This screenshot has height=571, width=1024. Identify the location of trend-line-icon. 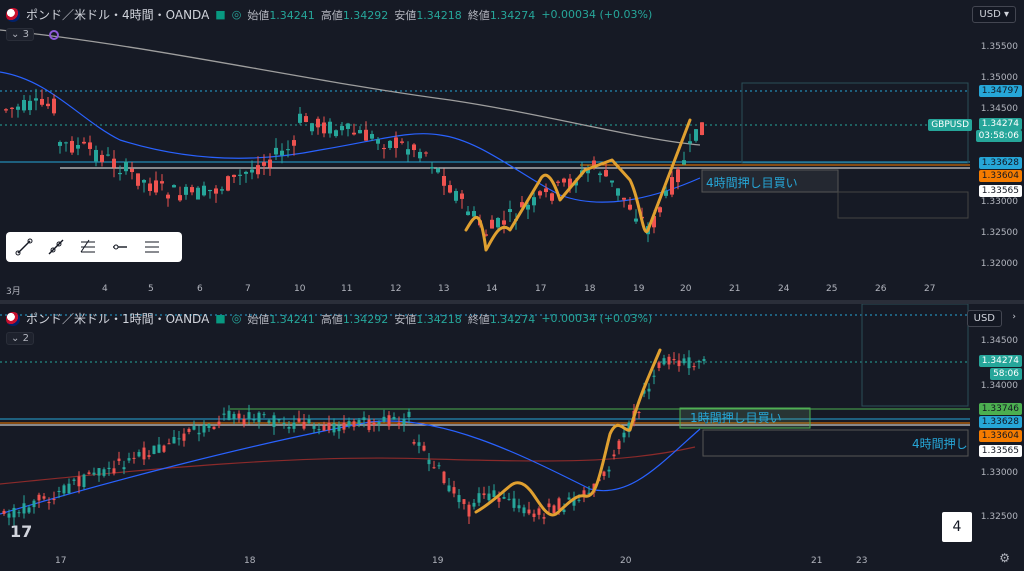
(24, 247).